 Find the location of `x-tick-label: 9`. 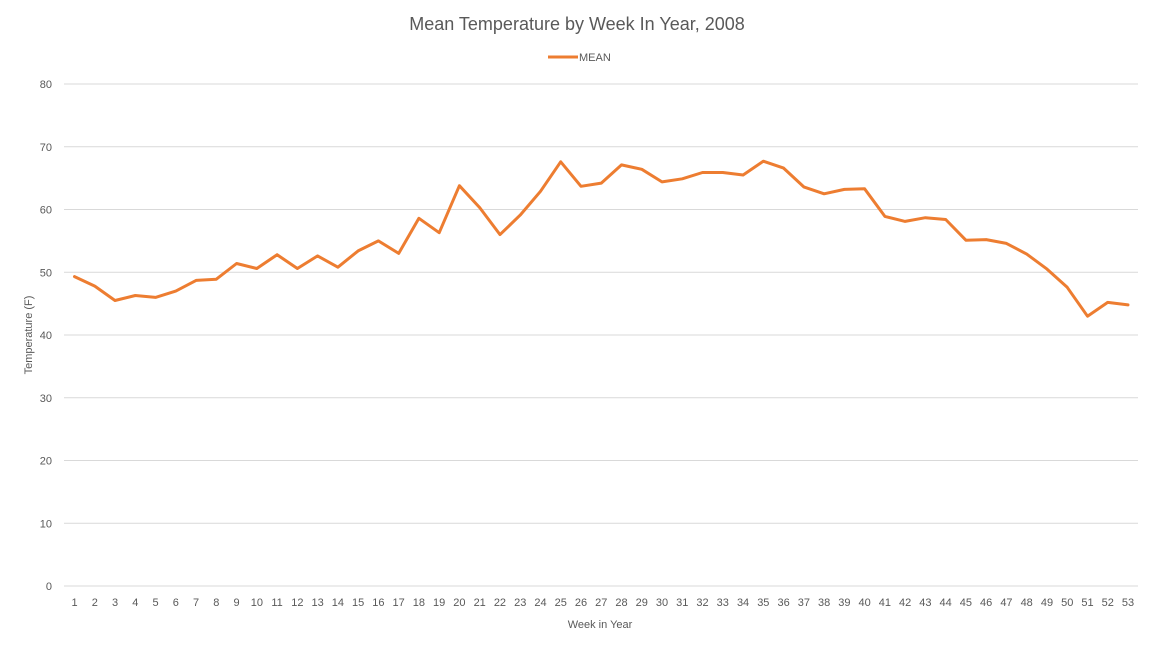

x-tick-label: 9 is located at coordinates (237, 603).